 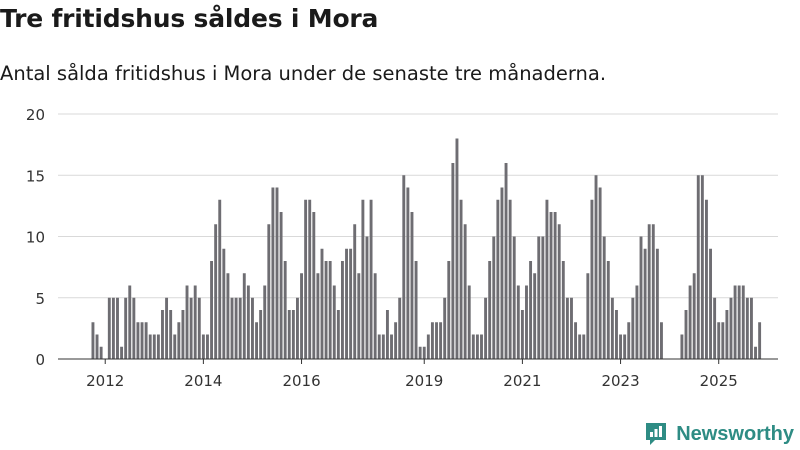 What do you see at coordinates (735, 433) in the screenshot?
I see `brand-name: Newsworthy` at bounding box center [735, 433].